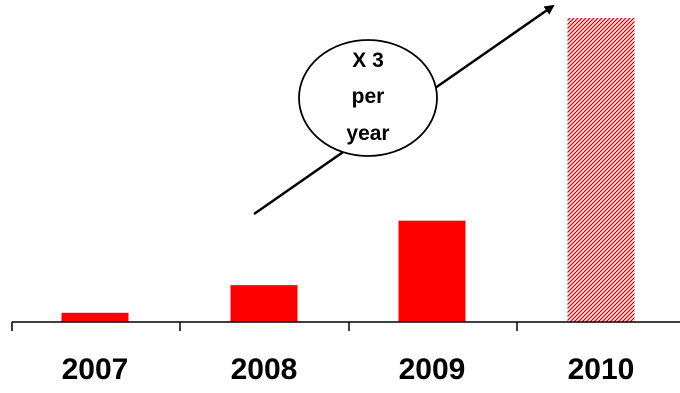  I want to click on bar-2007, so click(95, 317).